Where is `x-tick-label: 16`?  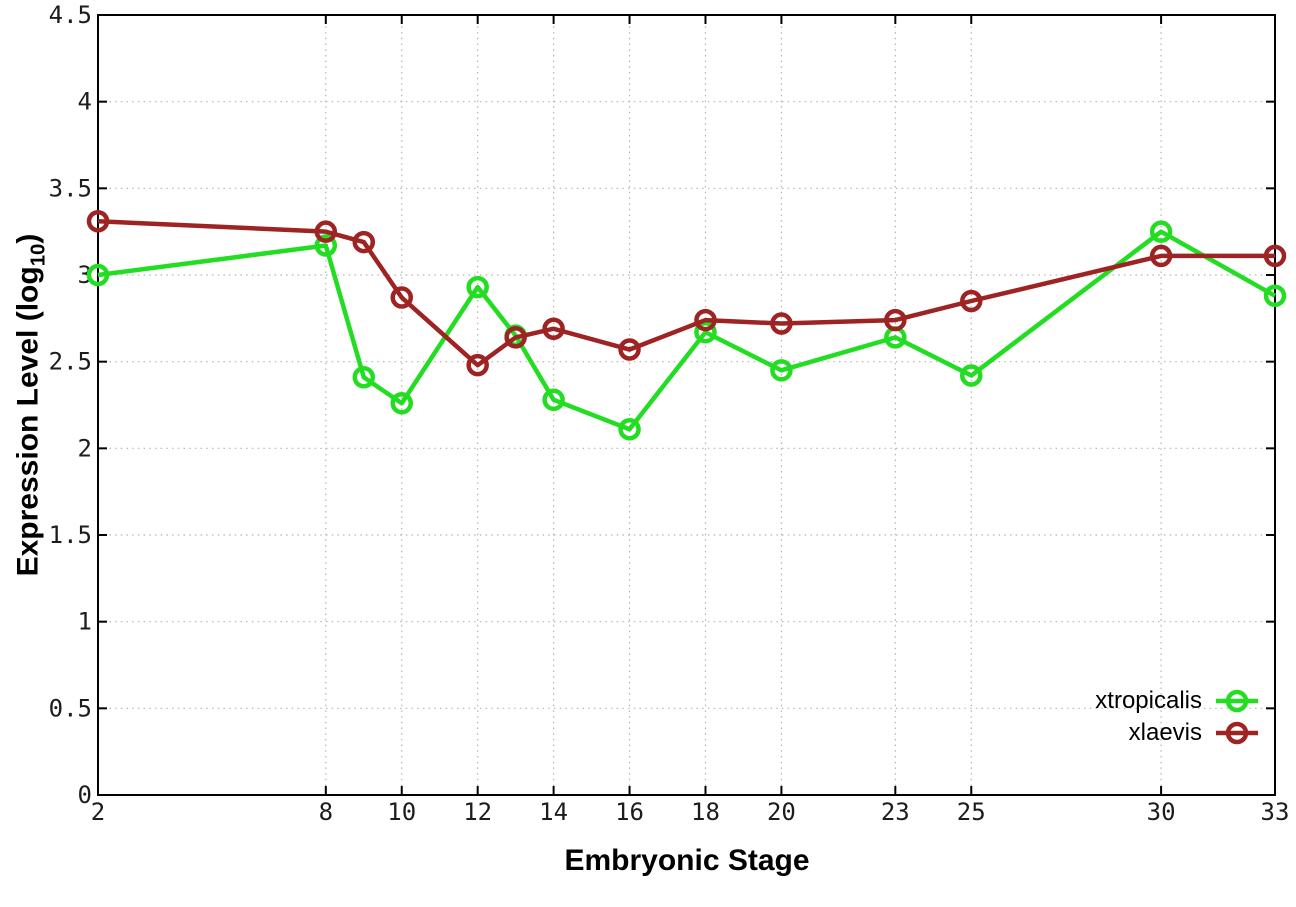 x-tick-label: 16 is located at coordinates (629, 812).